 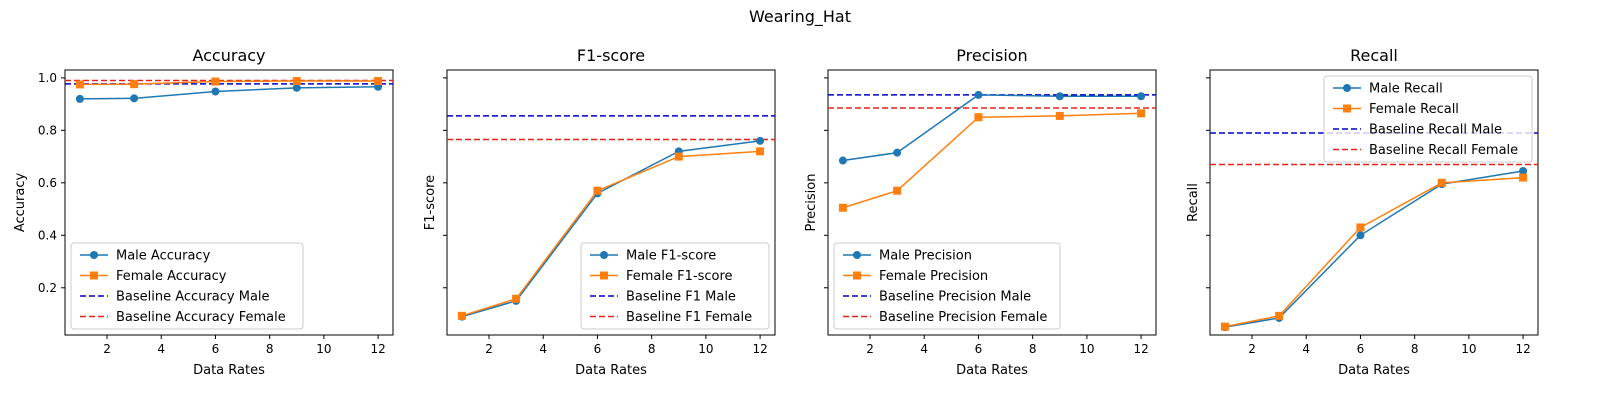 I want to click on y-axis-label: Recall, so click(x=1193, y=202).